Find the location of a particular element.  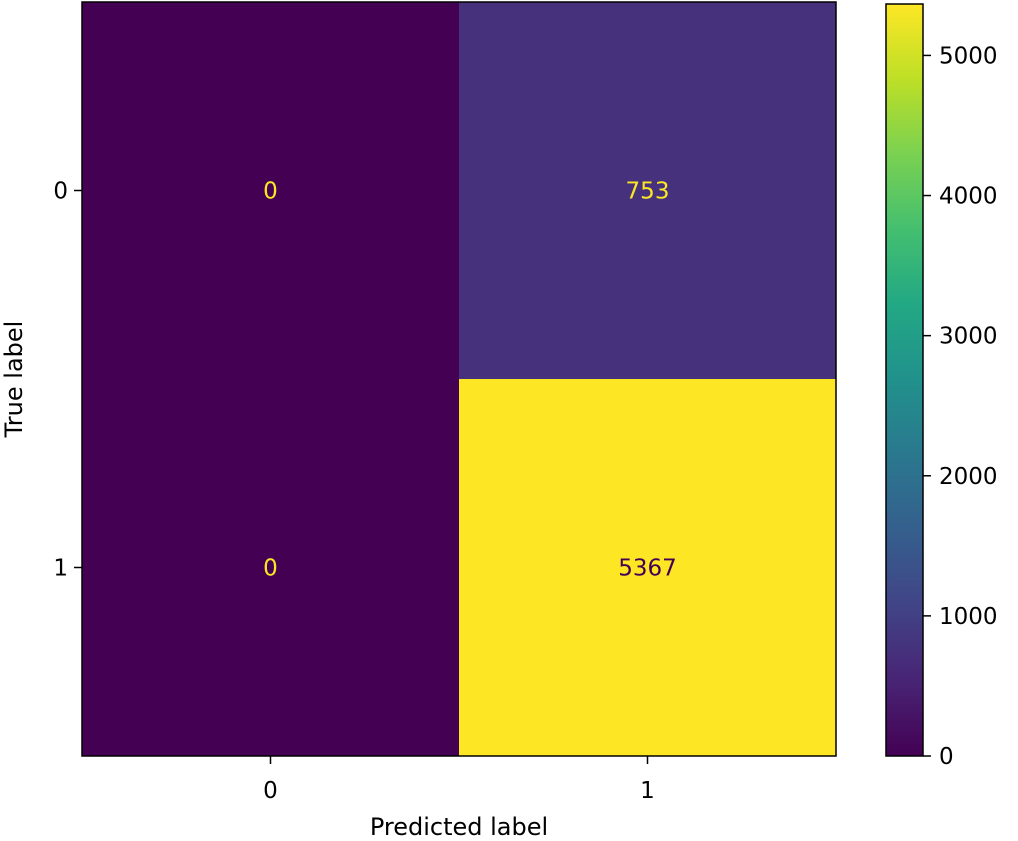

colorbar-tick-label-5000: 5000 is located at coordinates (968, 56).